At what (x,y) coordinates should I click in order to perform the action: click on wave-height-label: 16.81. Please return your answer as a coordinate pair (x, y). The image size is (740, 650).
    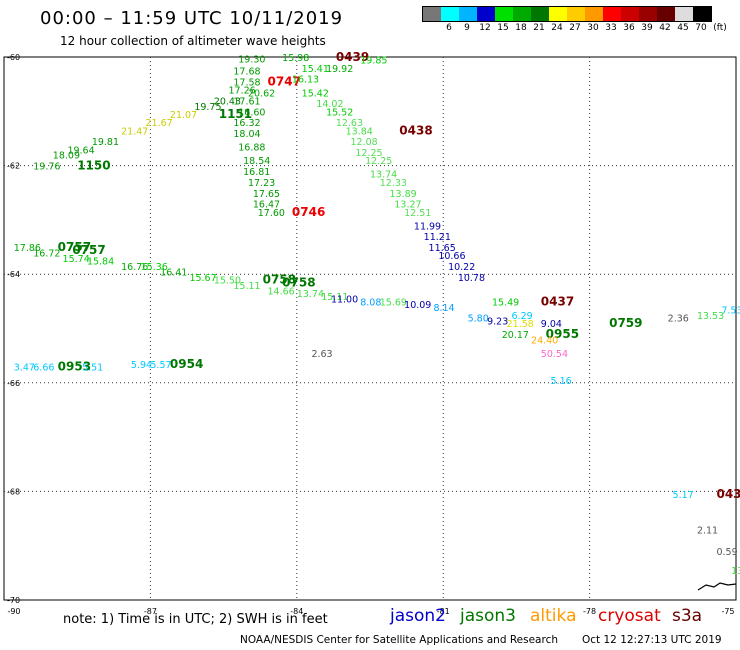
    Looking at the image, I should click on (256, 172).